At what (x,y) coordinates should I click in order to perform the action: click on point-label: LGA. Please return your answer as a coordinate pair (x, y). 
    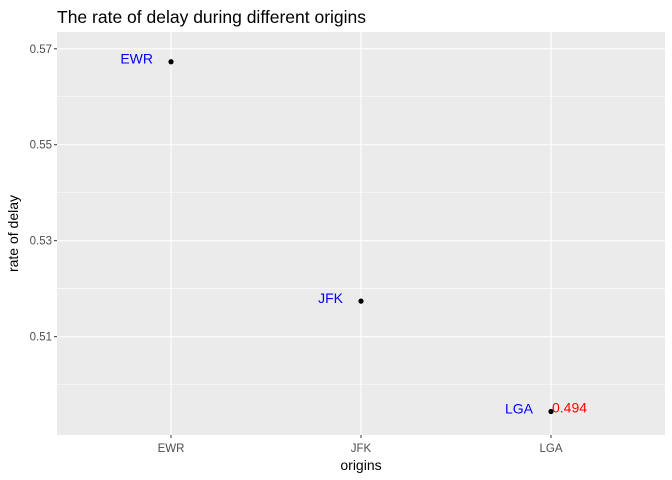
    Looking at the image, I should click on (519, 408).